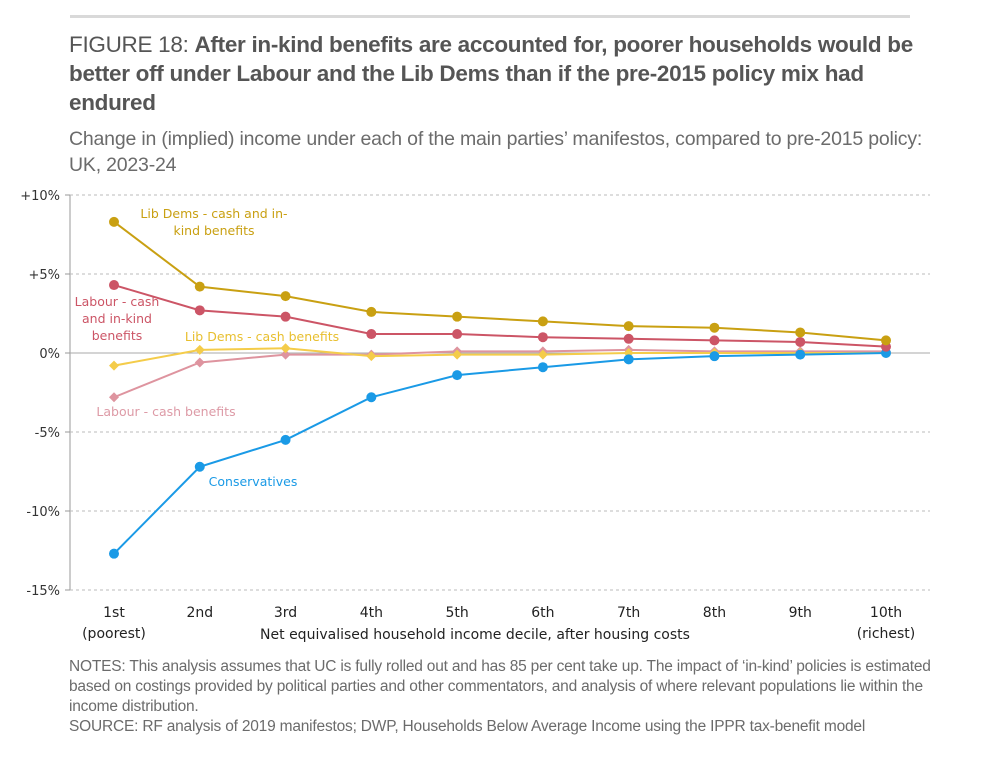 Image resolution: width=982 pixels, height=777 pixels. Describe the element at coordinates (117, 301) in the screenshot. I see `series-label: Labour - cash` at that location.